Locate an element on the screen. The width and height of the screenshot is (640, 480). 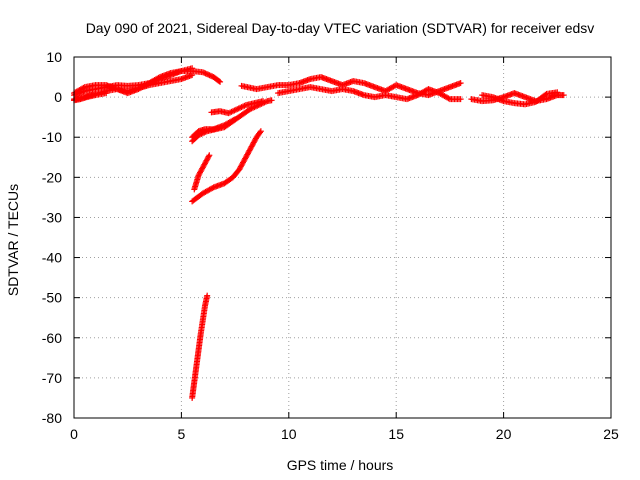
y-tick-label: -20 is located at coordinates (52, 177).